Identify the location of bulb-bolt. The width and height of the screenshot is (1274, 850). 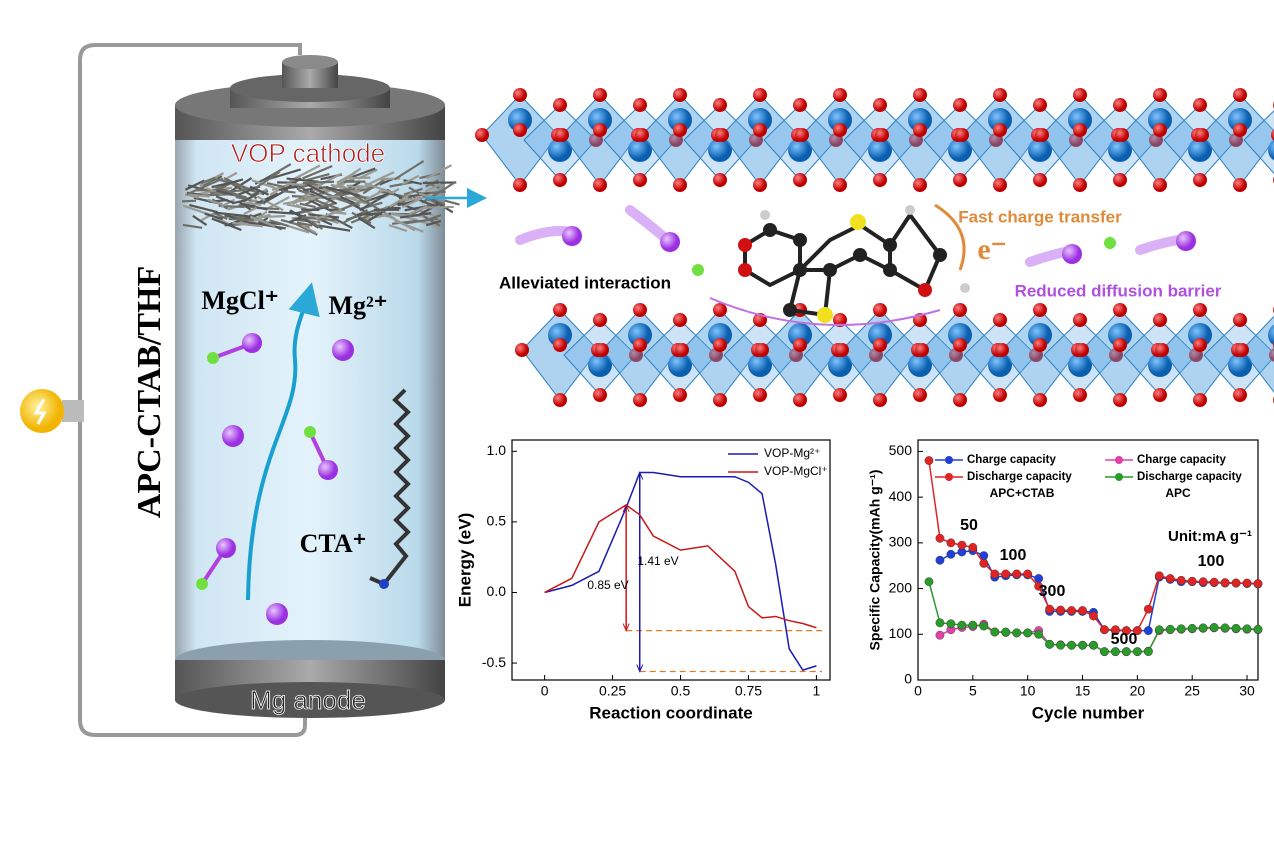
(40, 411).